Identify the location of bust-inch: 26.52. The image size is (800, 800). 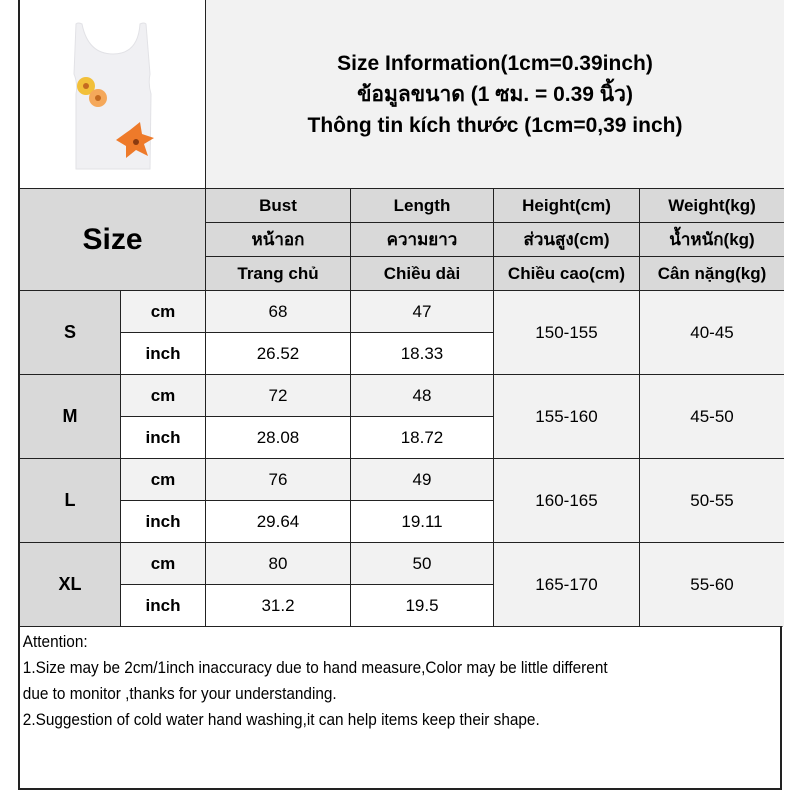
(277, 353).